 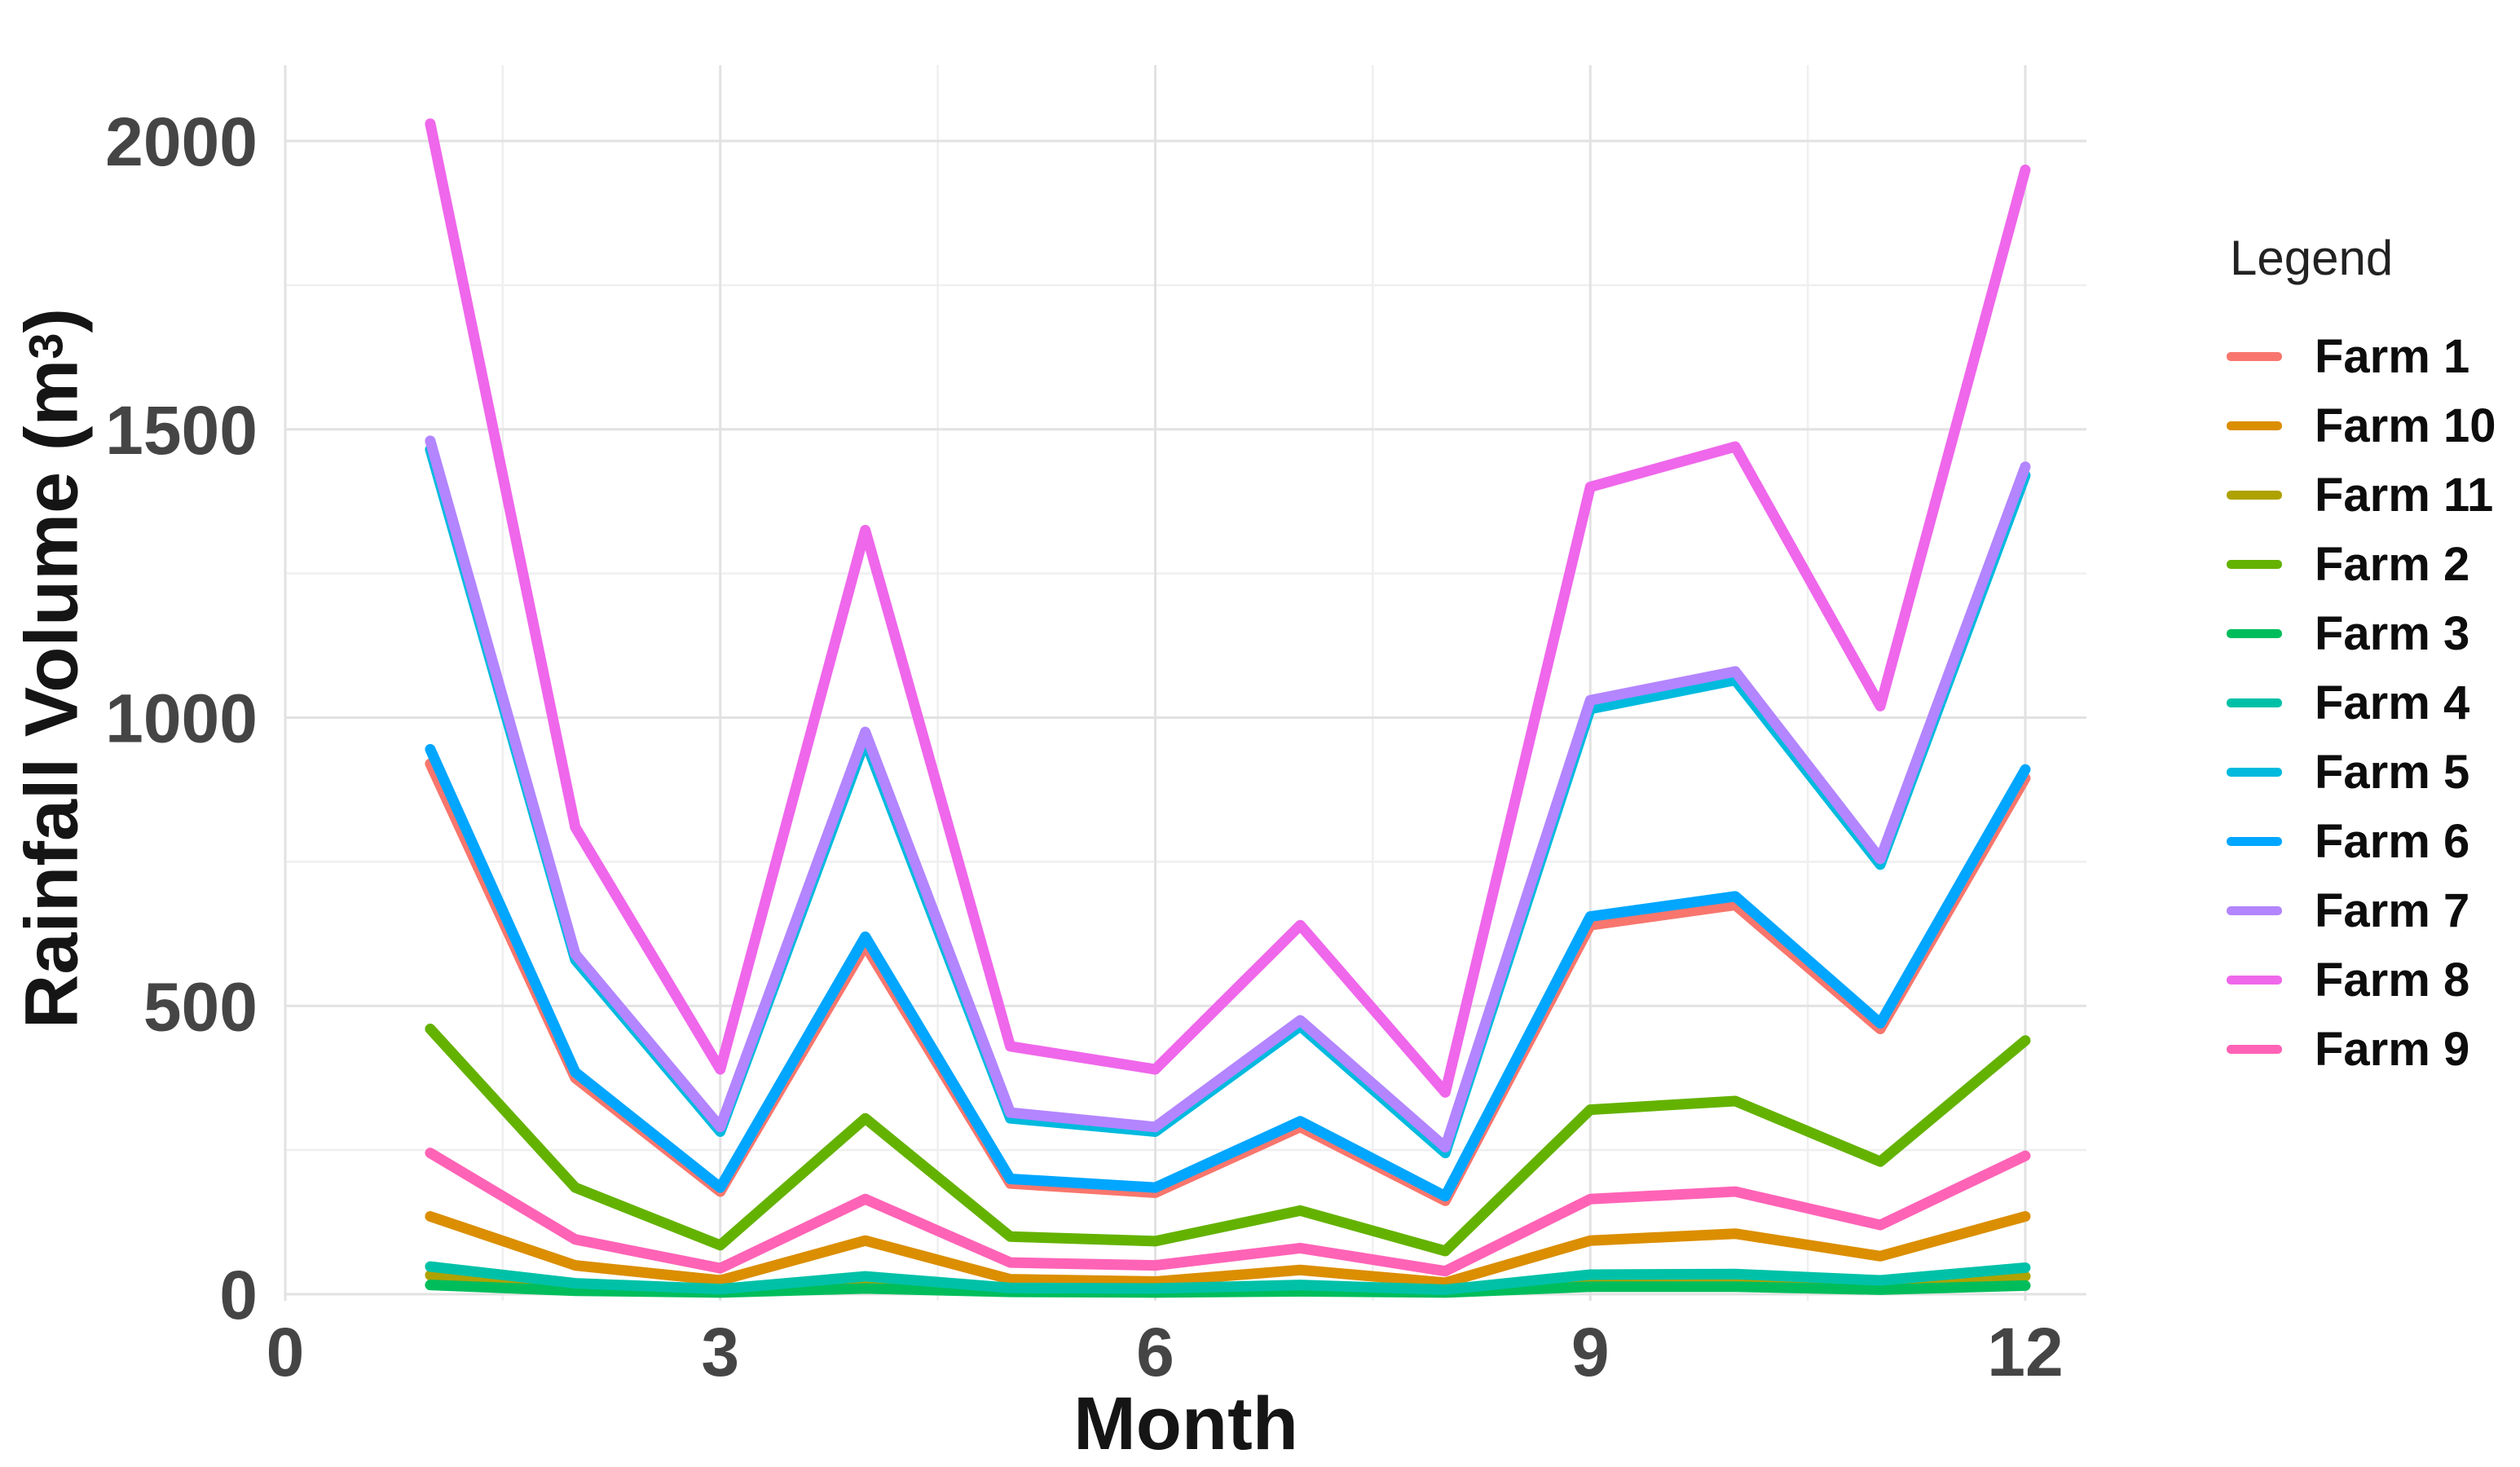 I want to click on legend-item-farm-5: Farm 5, so click(x=2361, y=772).